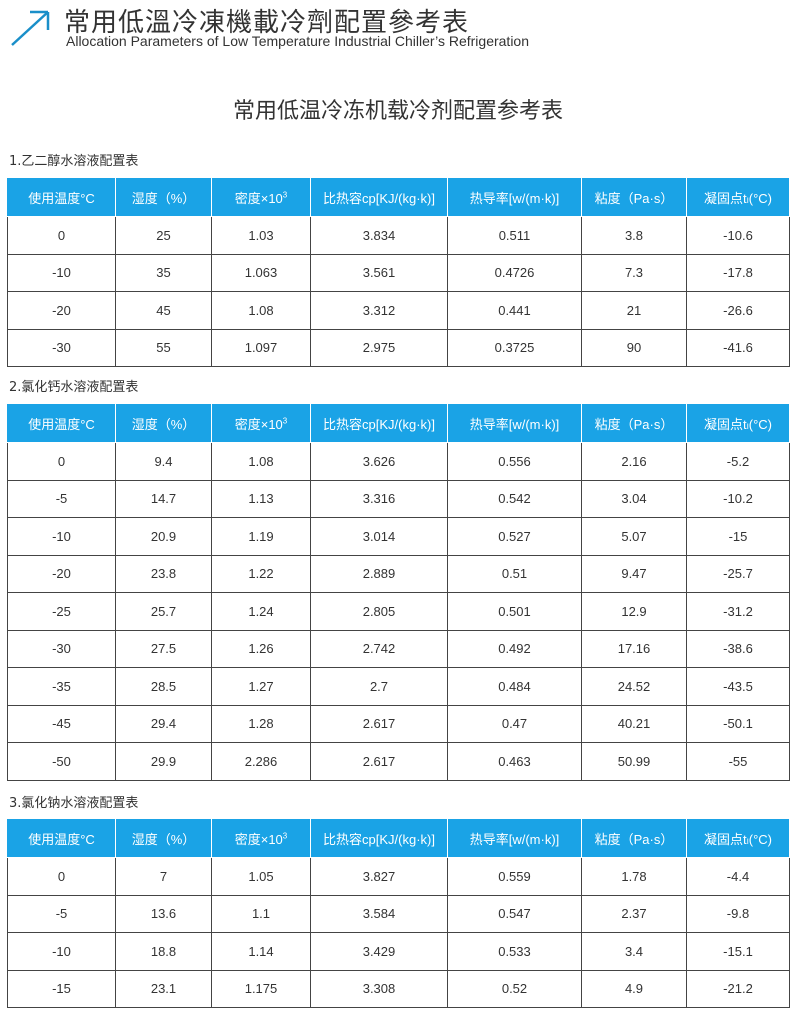 The image size is (796, 1027). What do you see at coordinates (379, 951) in the screenshot?
I see `table-cell: 3.429` at bounding box center [379, 951].